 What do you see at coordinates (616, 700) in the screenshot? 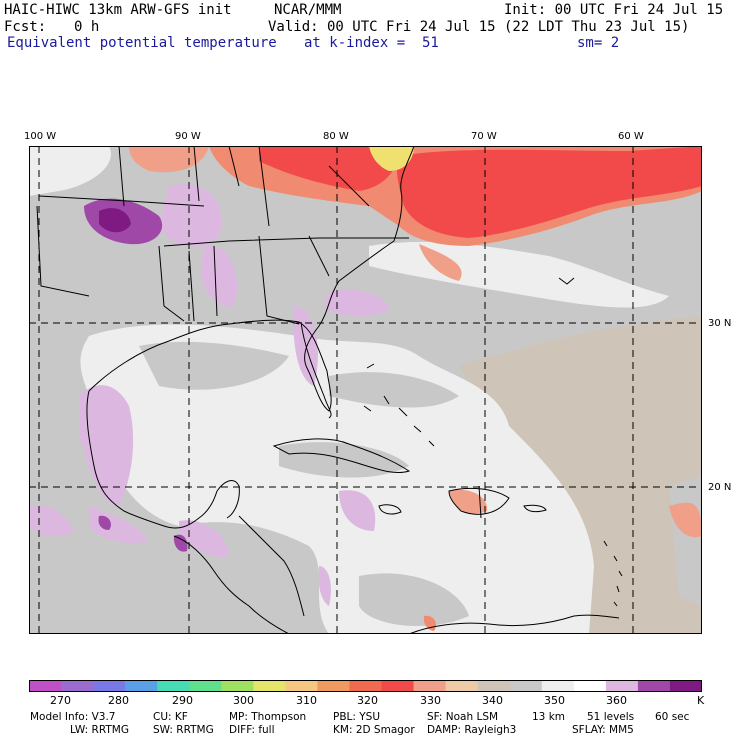
I see `colorbar-label-360: 360` at bounding box center [616, 700].